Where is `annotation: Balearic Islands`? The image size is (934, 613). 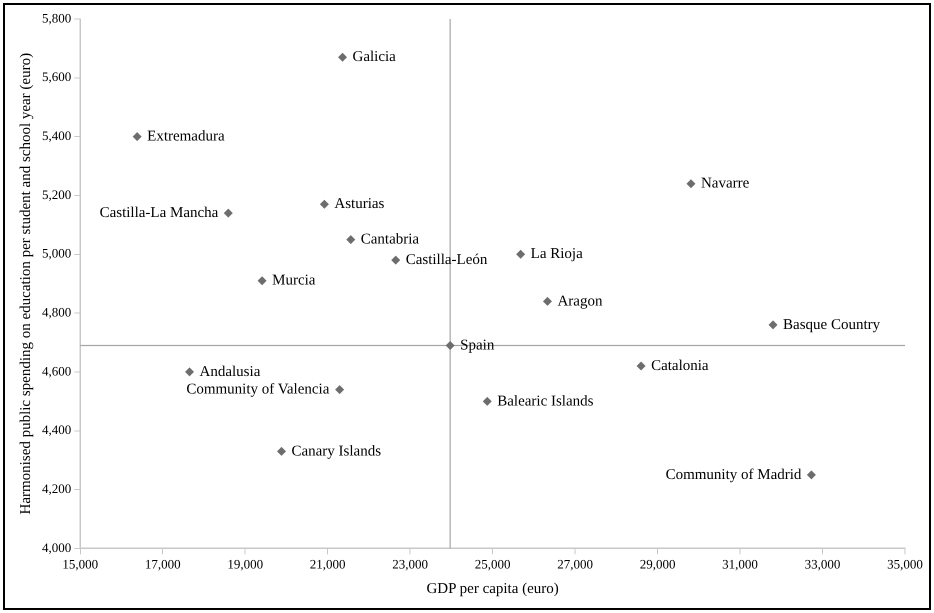 annotation: Balearic Islands is located at coordinates (545, 401).